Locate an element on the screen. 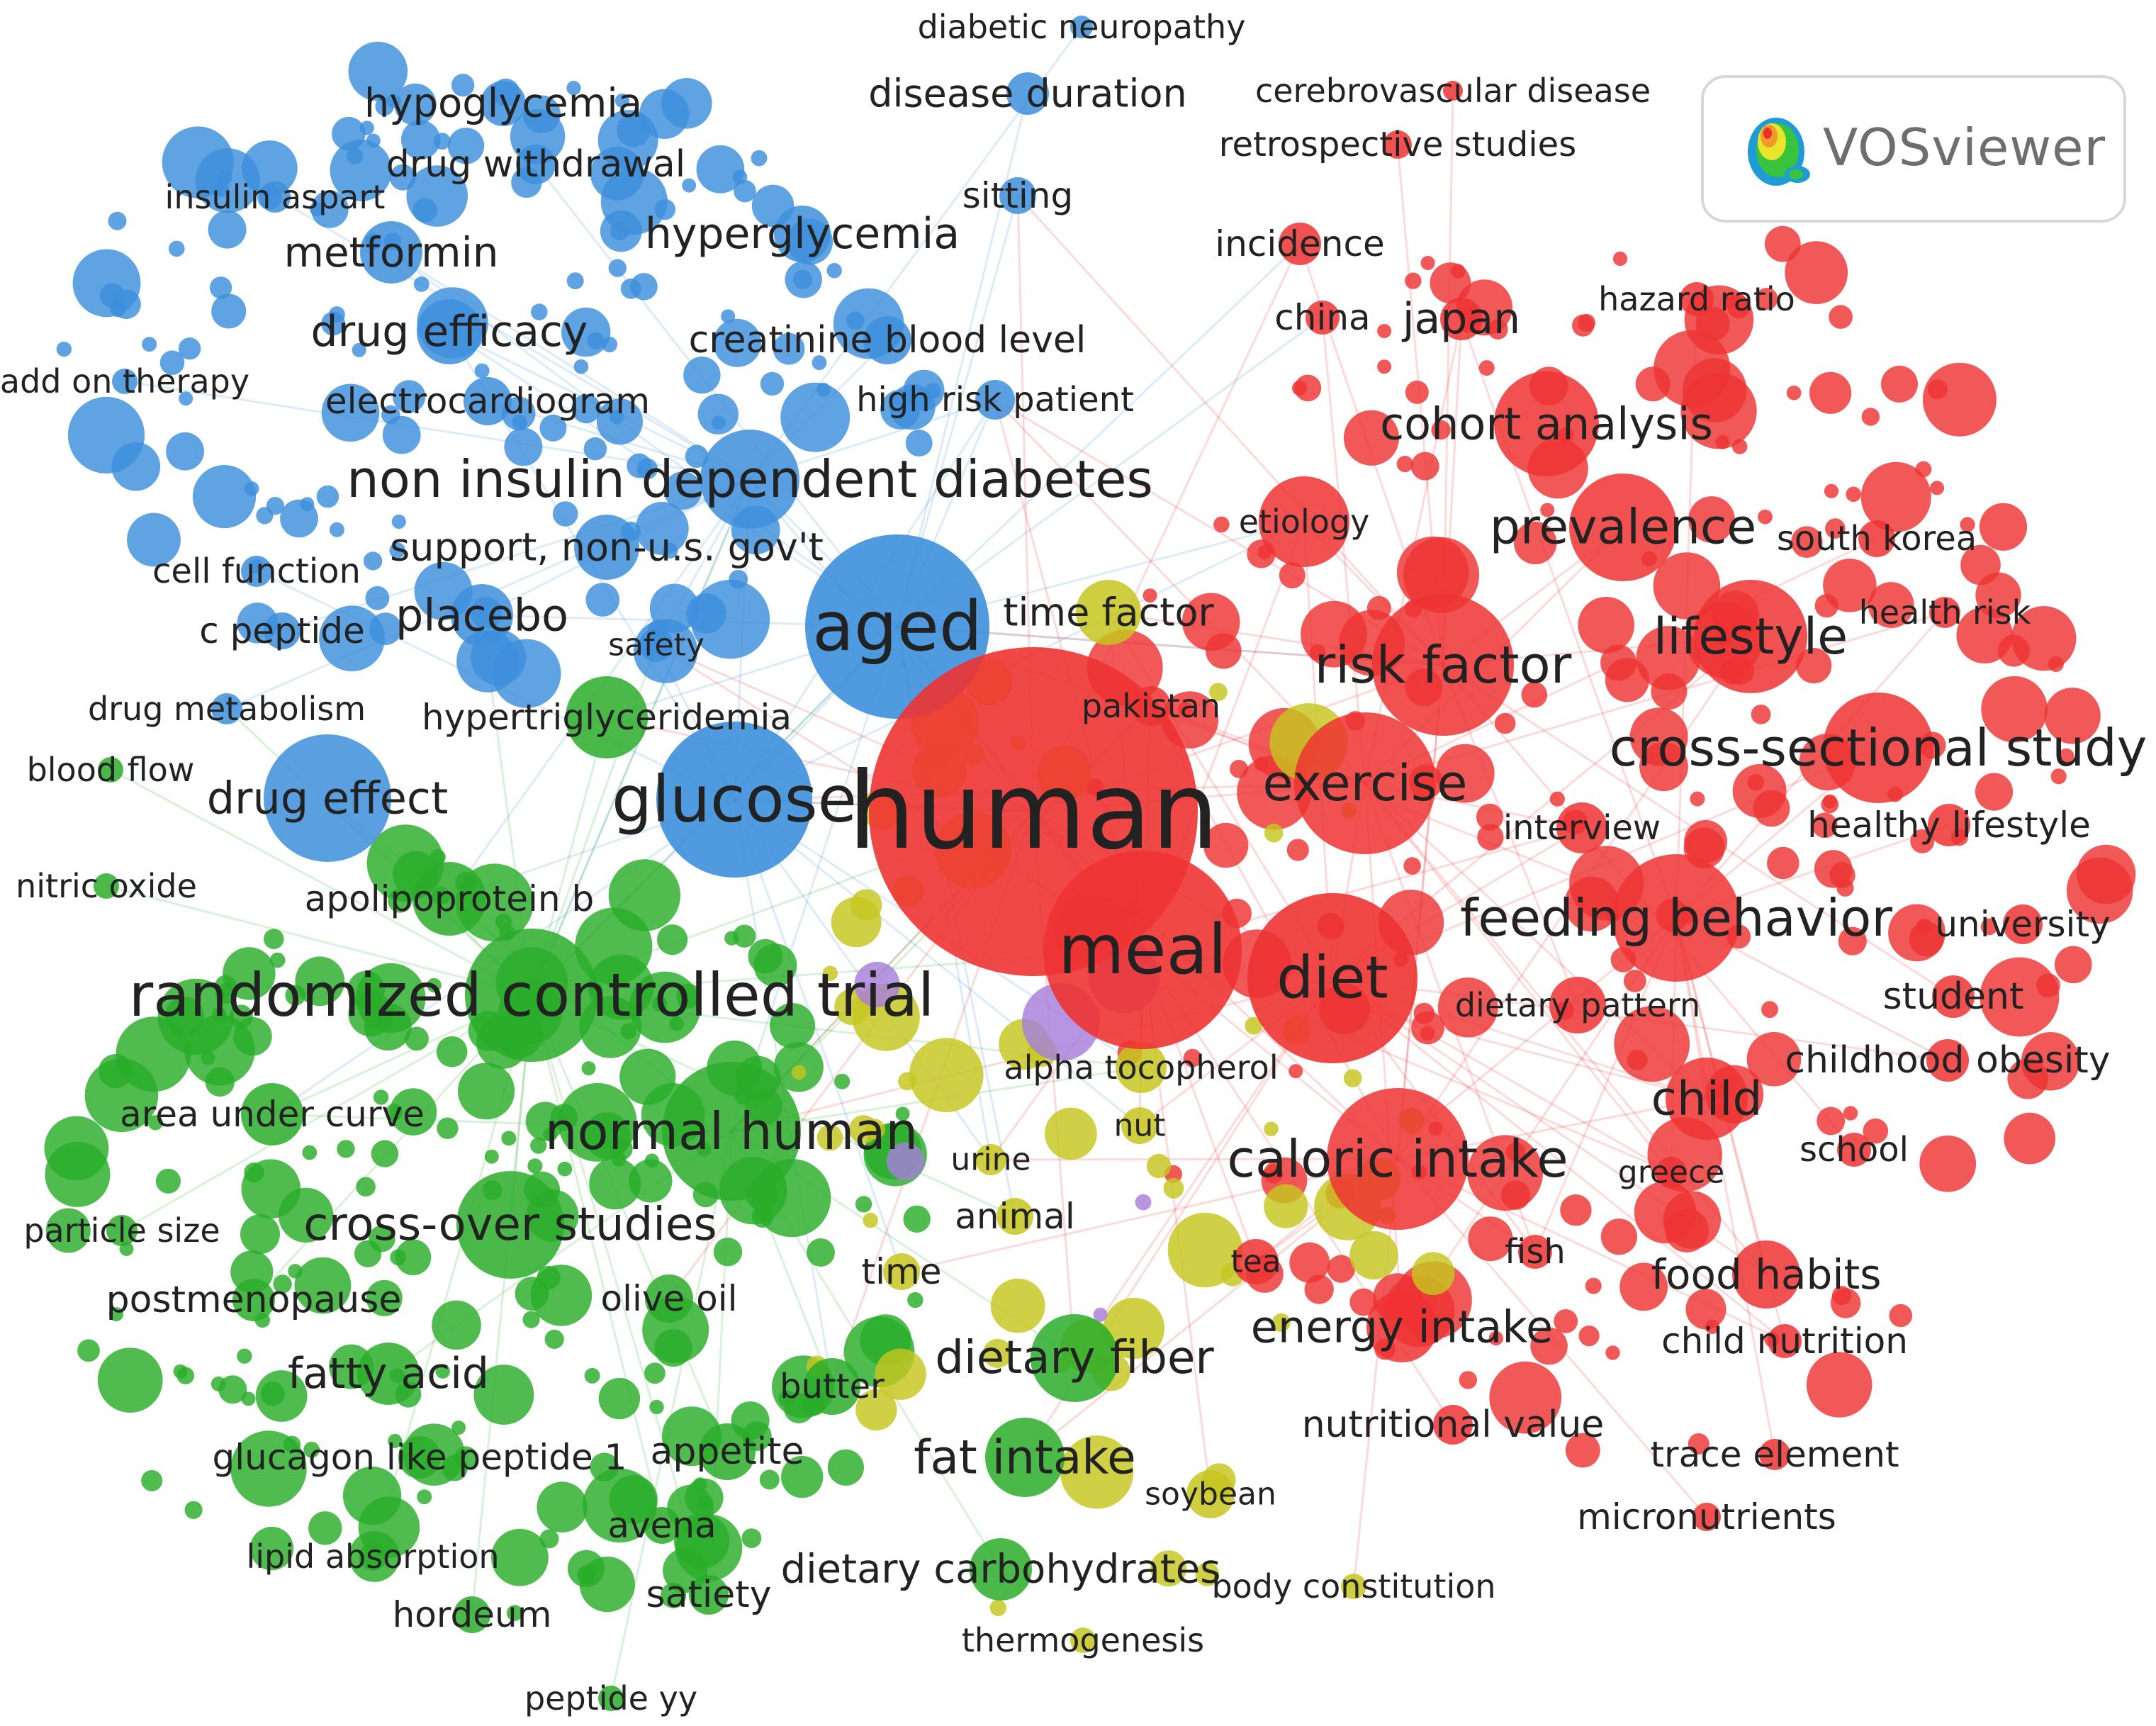  term-label-normal-human: normal human is located at coordinates (731, 1131).